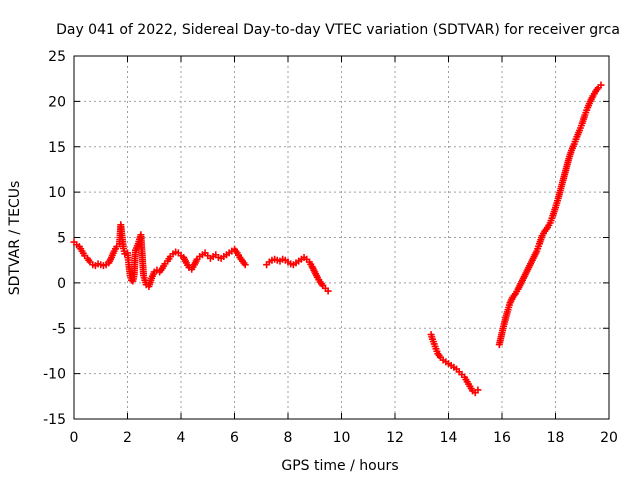 The height and width of the screenshot is (480, 640). I want to click on y-tick-label: 15, so click(57, 148).